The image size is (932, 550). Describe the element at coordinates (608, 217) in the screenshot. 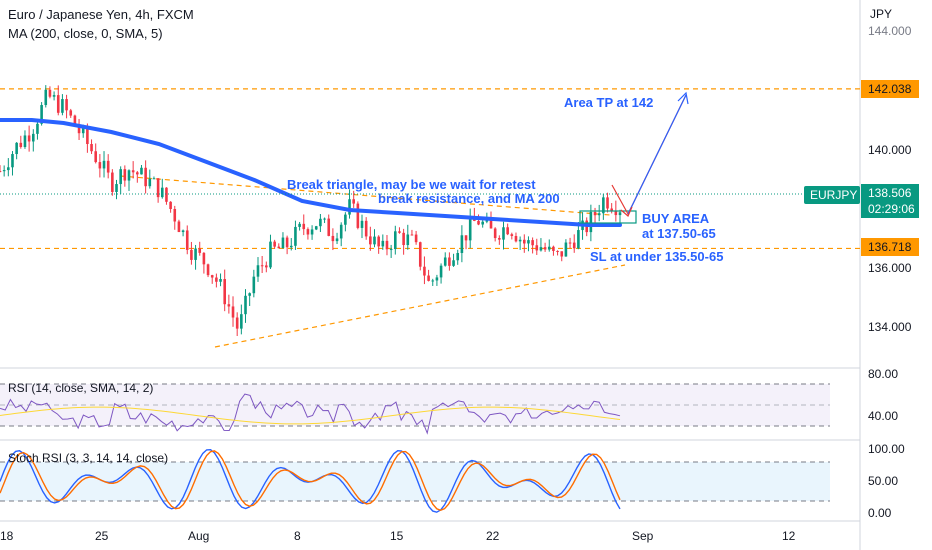

I see `buy-area-box` at that location.